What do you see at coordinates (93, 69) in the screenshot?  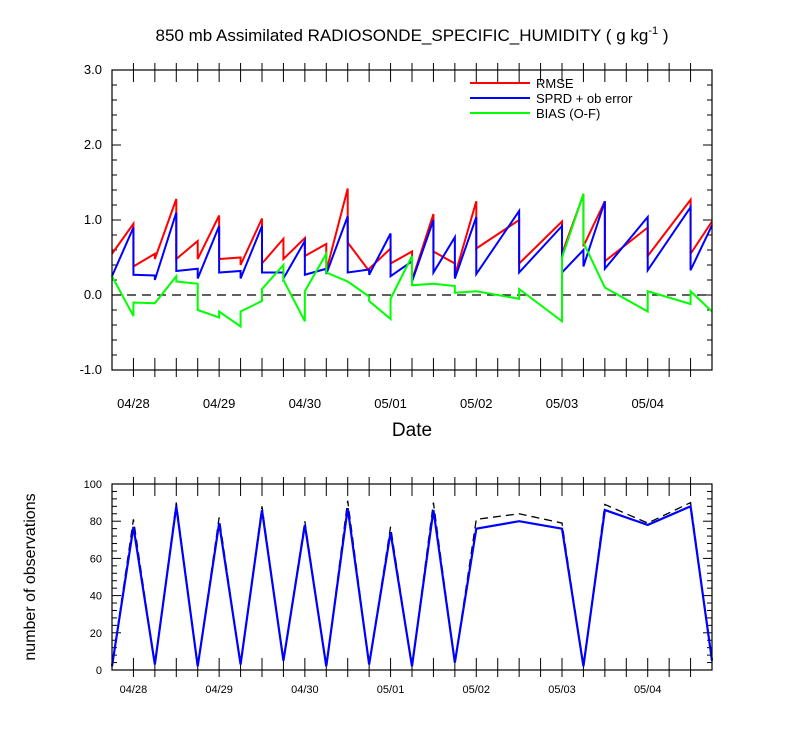 I see `y-tick-label: 3.0` at bounding box center [93, 69].